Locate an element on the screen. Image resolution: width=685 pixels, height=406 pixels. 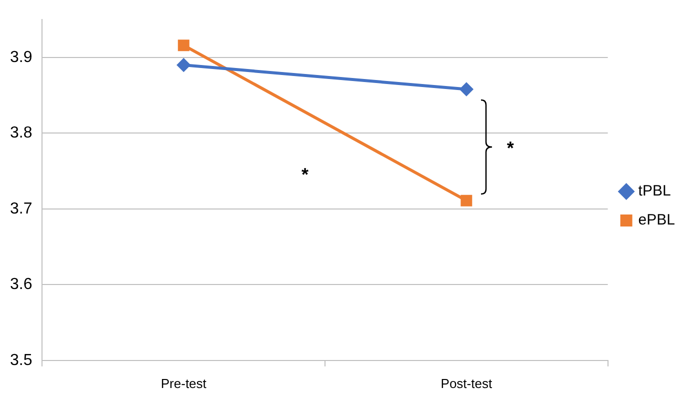
y-tick-label: 3.5 is located at coordinates (21, 360).